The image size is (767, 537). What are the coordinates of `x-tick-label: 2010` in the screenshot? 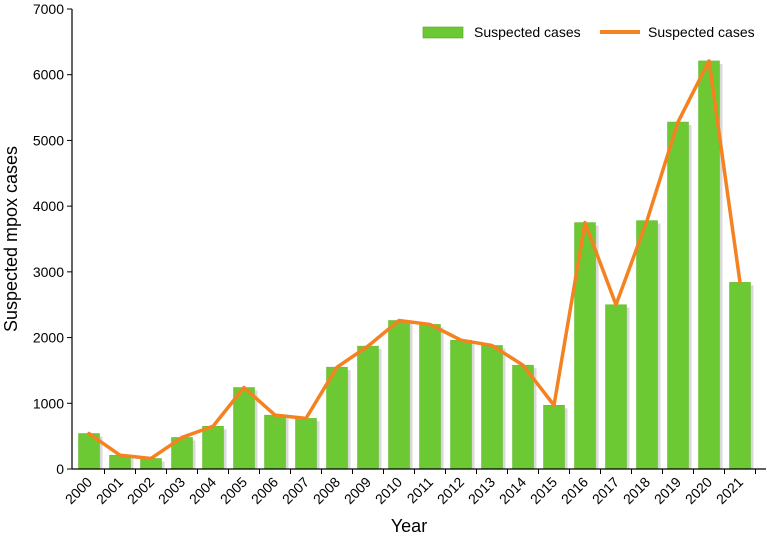 It's located at (388, 490).